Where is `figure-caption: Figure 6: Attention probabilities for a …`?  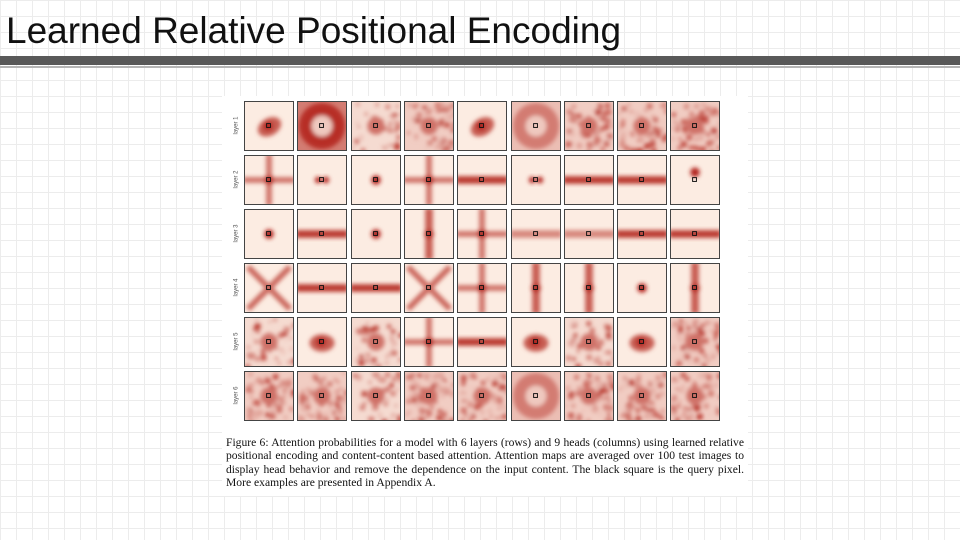
figure-caption: Figure 6: Attention probabilities for a … is located at coordinates (485, 462).